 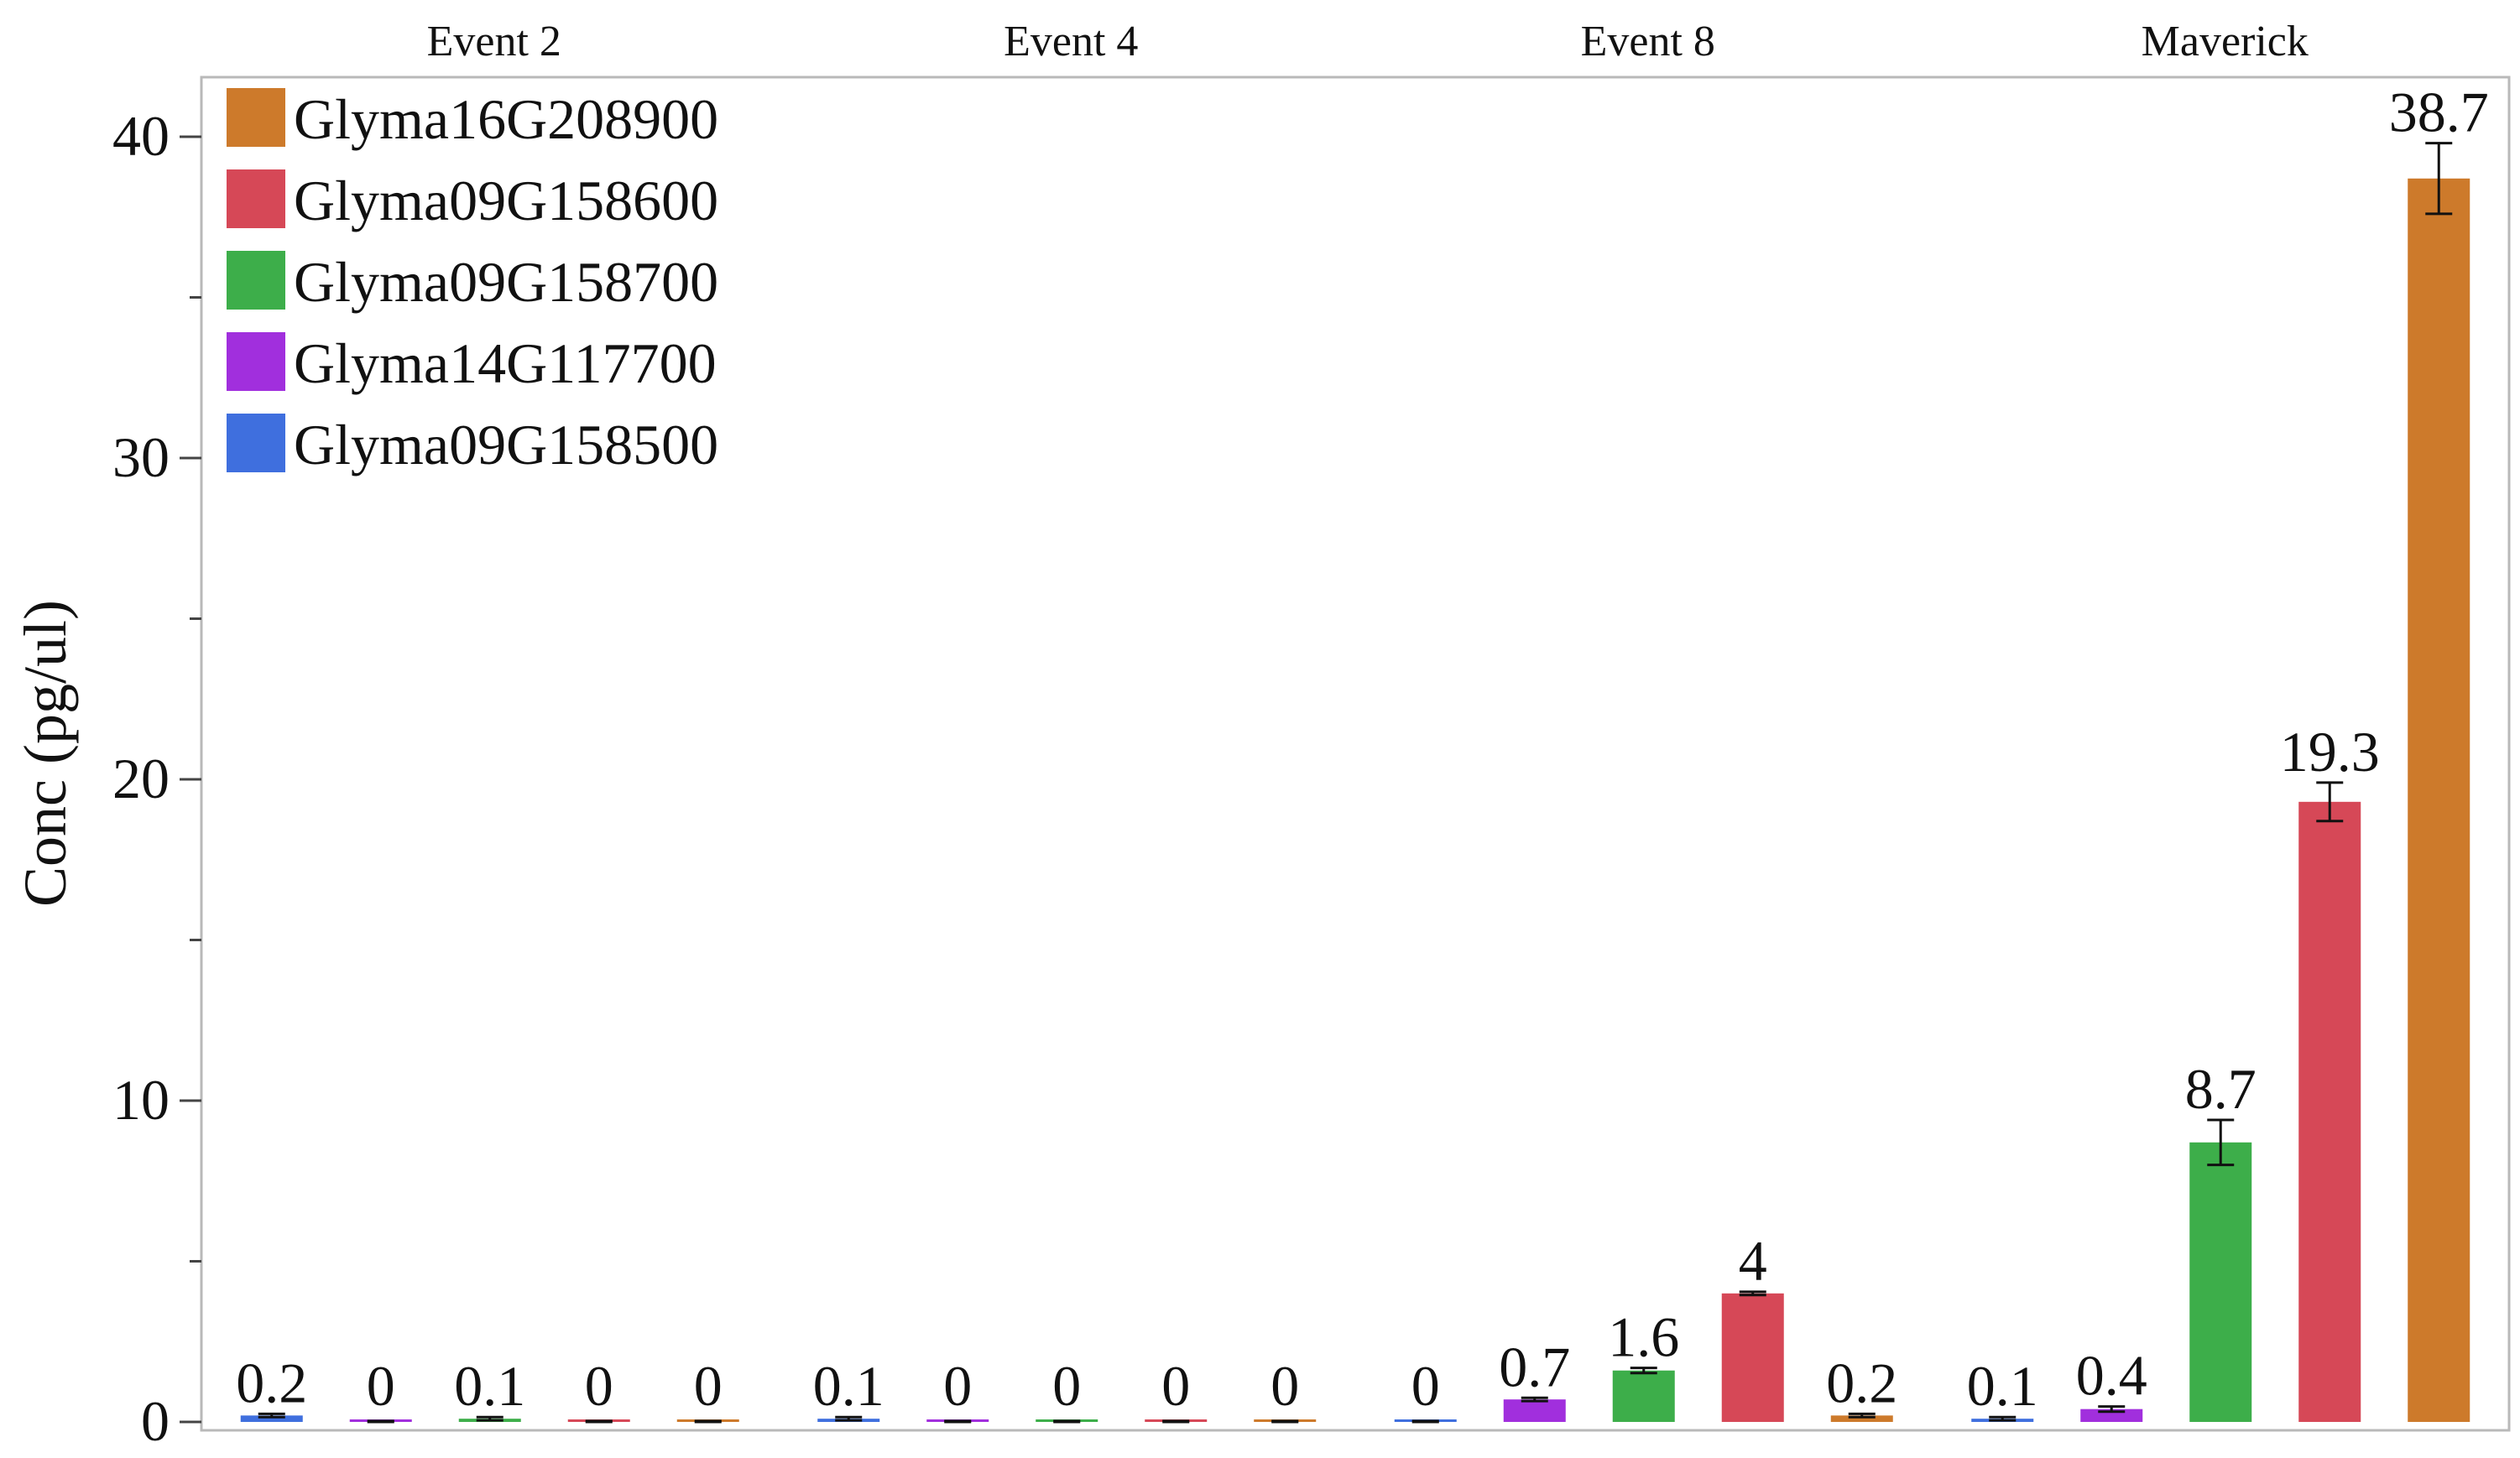 I want to click on data-label: 0.4, so click(x=2111, y=1376).